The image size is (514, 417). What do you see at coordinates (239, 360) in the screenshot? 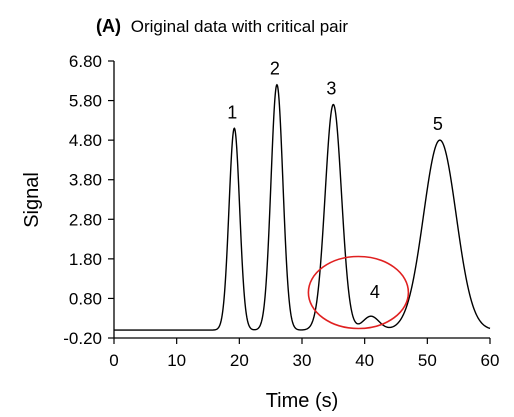
I see `x-tick-label: 20` at bounding box center [239, 360].